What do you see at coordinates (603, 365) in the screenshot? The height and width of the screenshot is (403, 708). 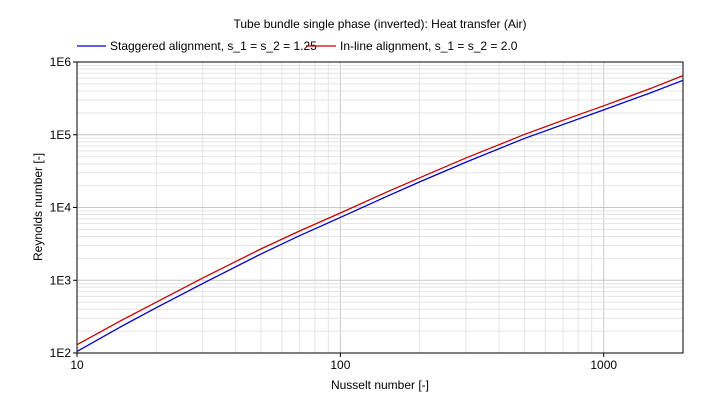 I see `x-tick-label: 1000` at bounding box center [603, 365].